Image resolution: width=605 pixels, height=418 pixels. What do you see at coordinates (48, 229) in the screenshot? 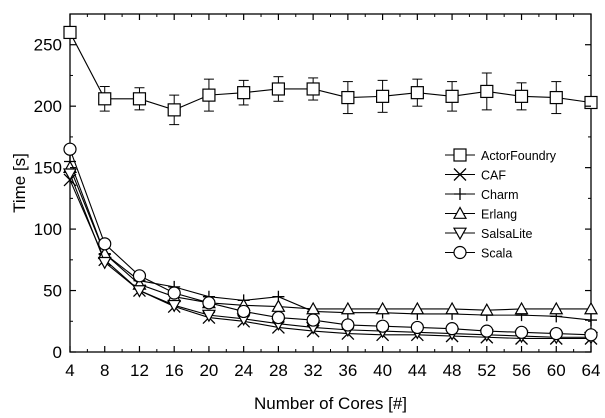
I see `y-tick-label: 100` at bounding box center [48, 229].